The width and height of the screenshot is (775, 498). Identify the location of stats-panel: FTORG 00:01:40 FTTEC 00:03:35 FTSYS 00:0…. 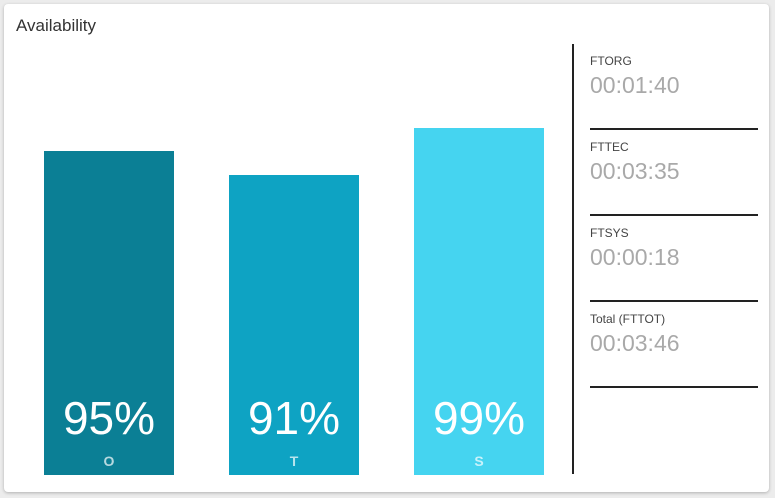
(674, 216).